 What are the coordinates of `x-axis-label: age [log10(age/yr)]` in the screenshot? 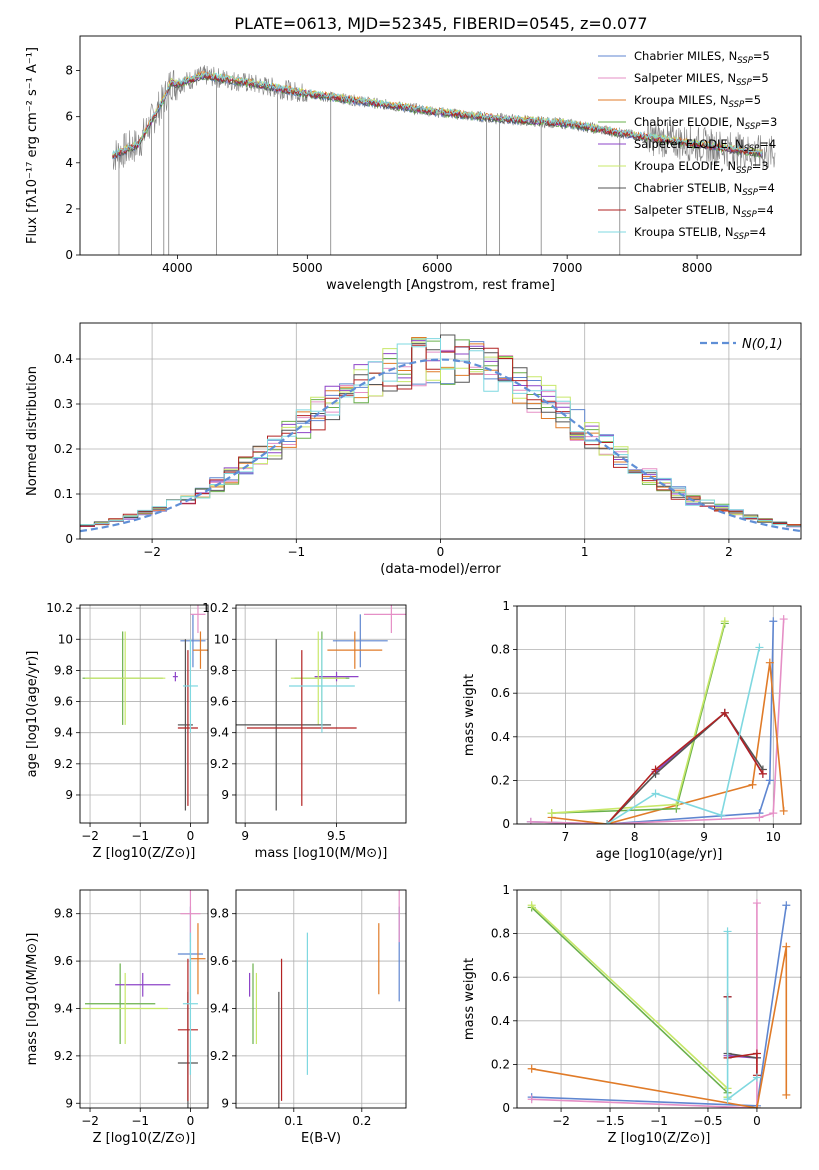 It's located at (659, 854).